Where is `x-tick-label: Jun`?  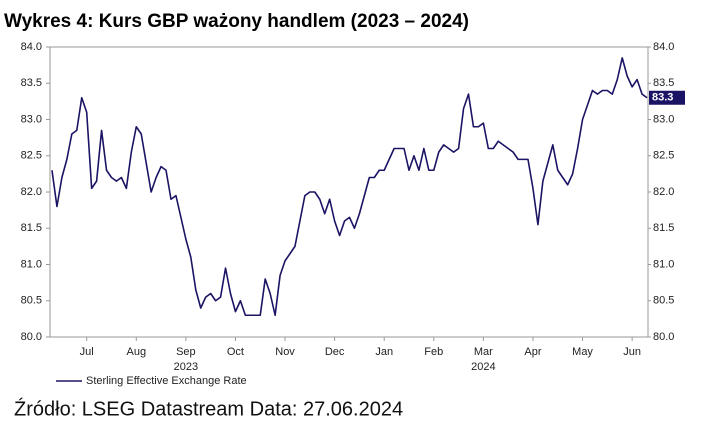
x-tick-label: Jun is located at coordinates (632, 352).